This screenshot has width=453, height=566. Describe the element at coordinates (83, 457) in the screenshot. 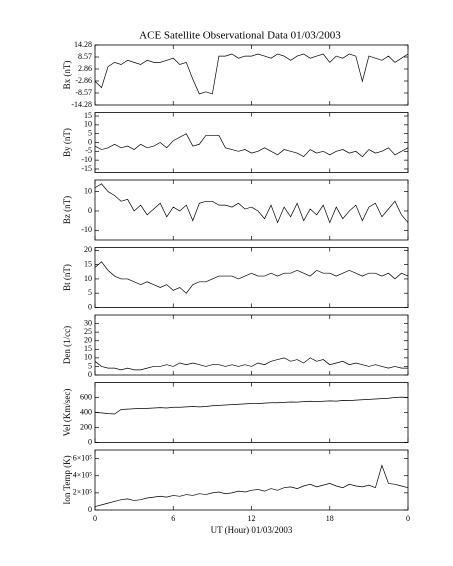

I see `y-tick-label: 6×10⁵` at that location.